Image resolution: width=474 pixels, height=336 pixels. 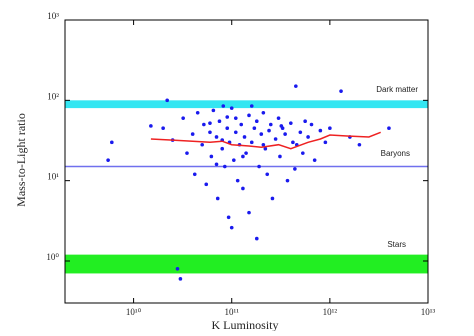 What do you see at coordinates (53, 16) in the screenshot?
I see `y-tick-label: 10³` at bounding box center [53, 16].